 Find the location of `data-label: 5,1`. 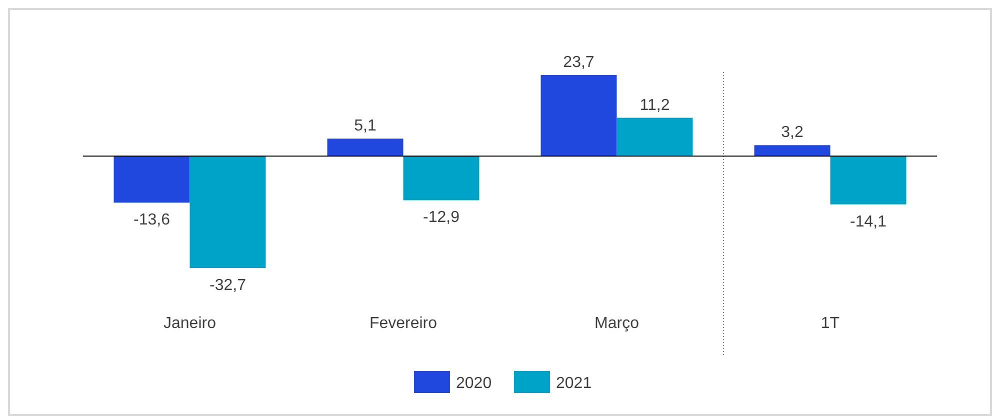

data-label: 5,1 is located at coordinates (365, 126).